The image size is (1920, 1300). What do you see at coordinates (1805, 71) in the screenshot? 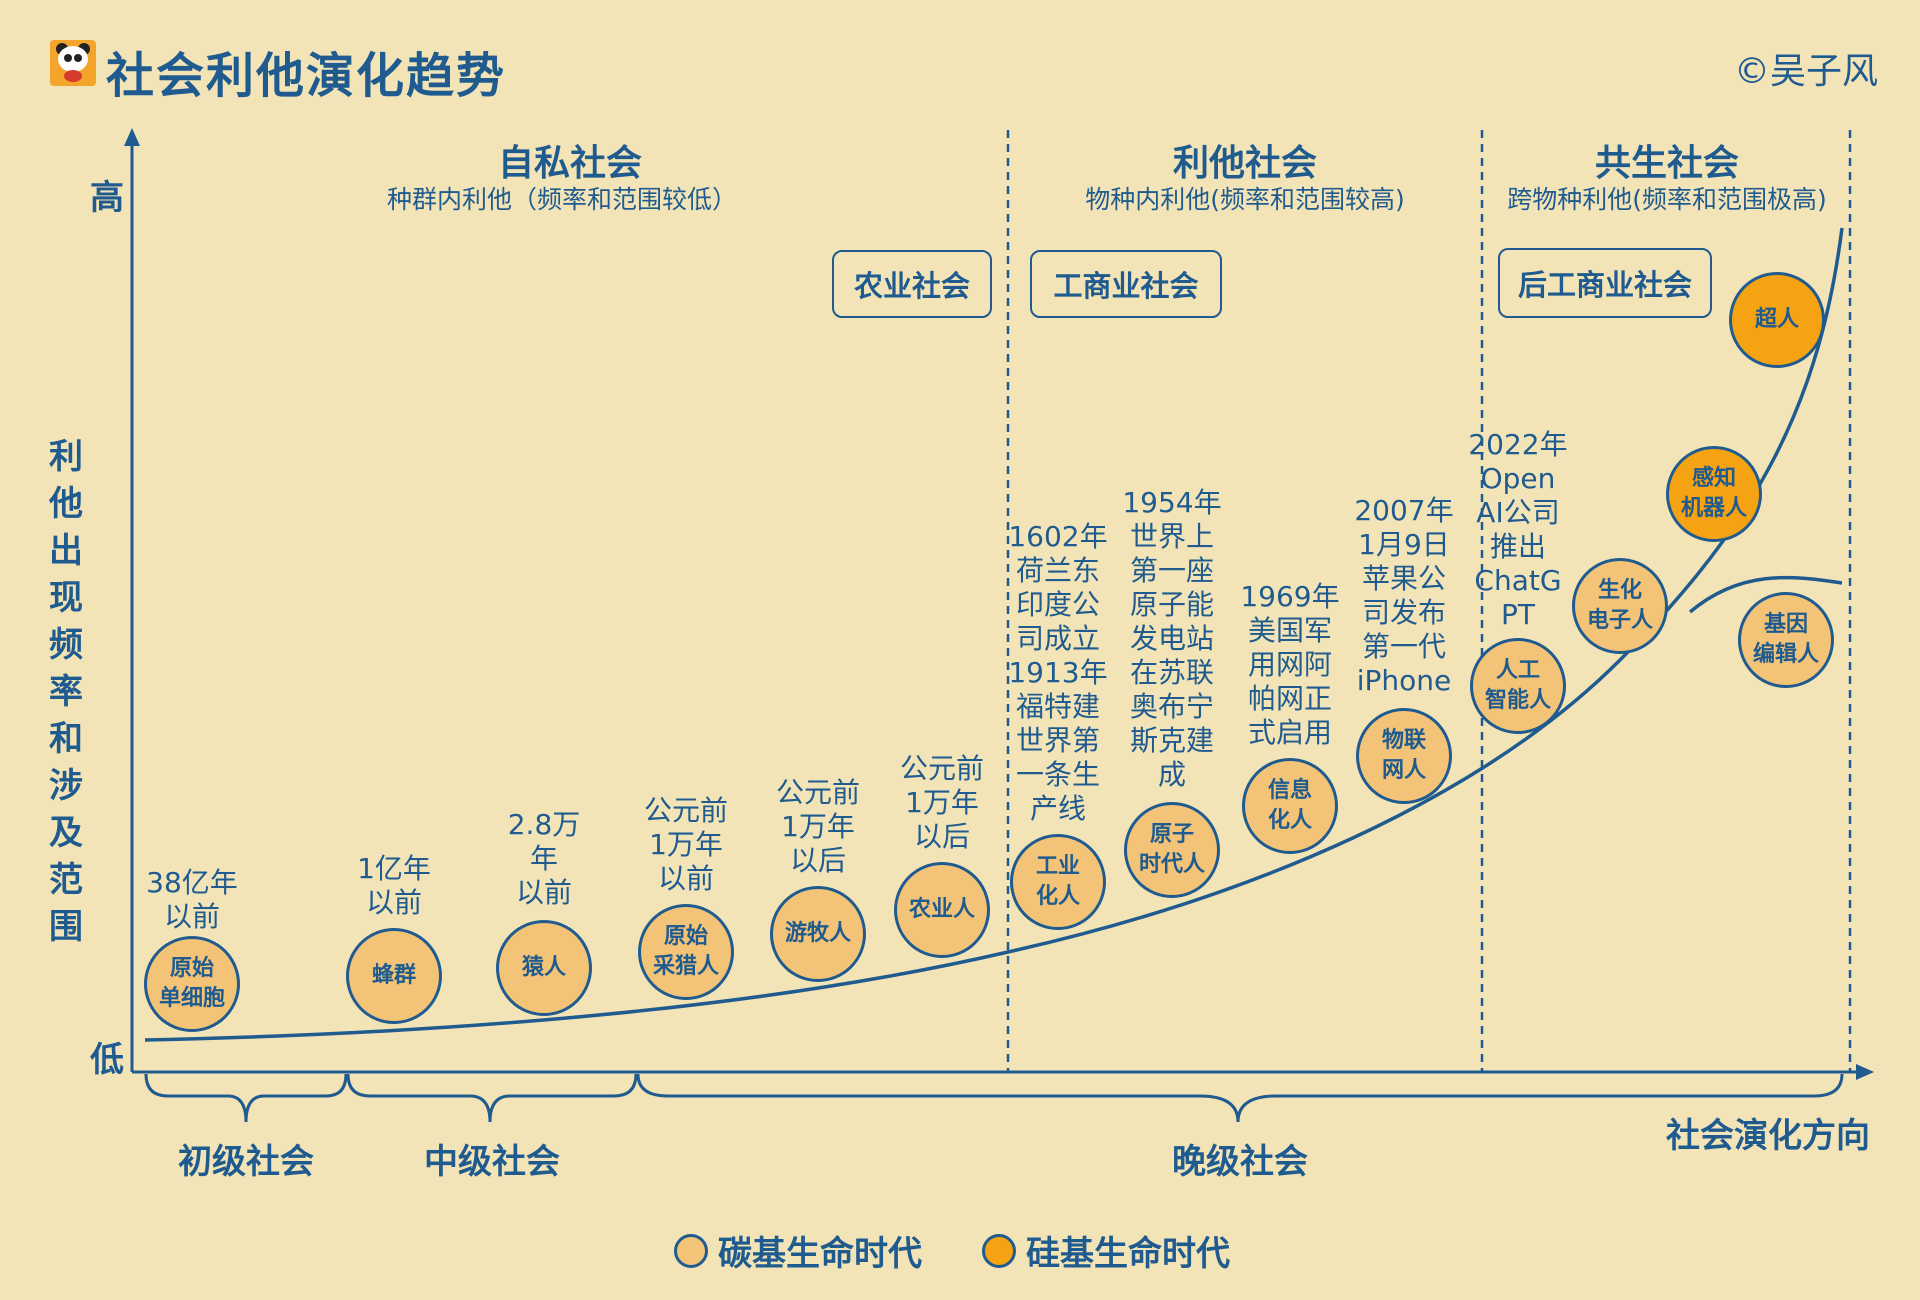
I see `copyright: ©吴子风` at bounding box center [1805, 71].